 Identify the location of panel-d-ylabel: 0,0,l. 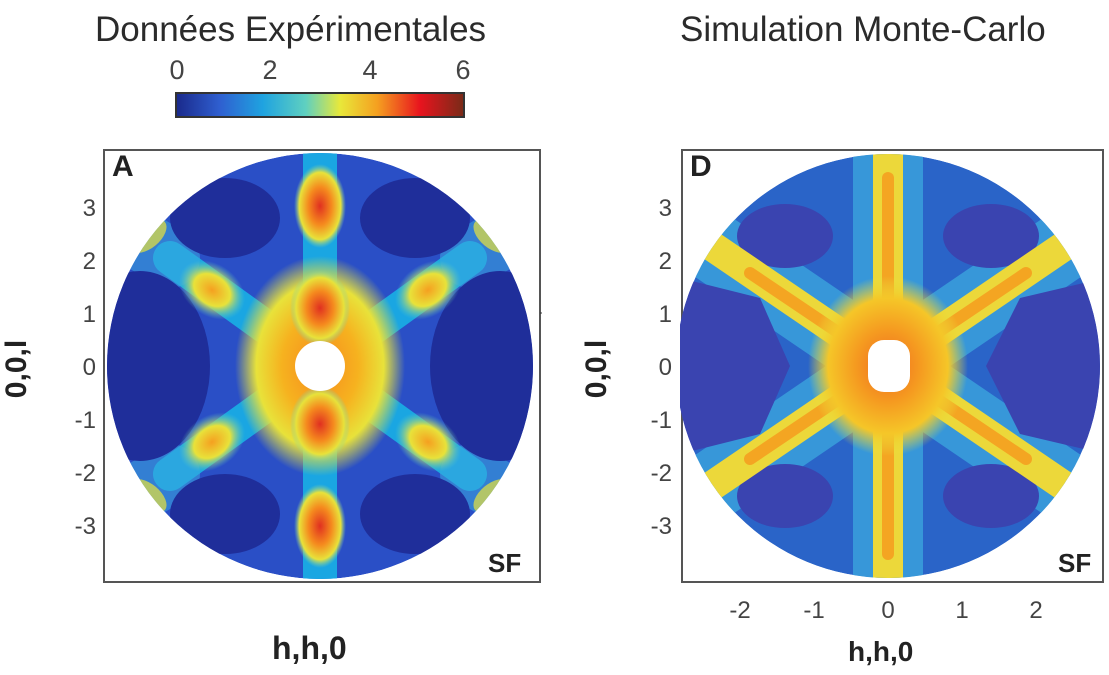
(597, 369).